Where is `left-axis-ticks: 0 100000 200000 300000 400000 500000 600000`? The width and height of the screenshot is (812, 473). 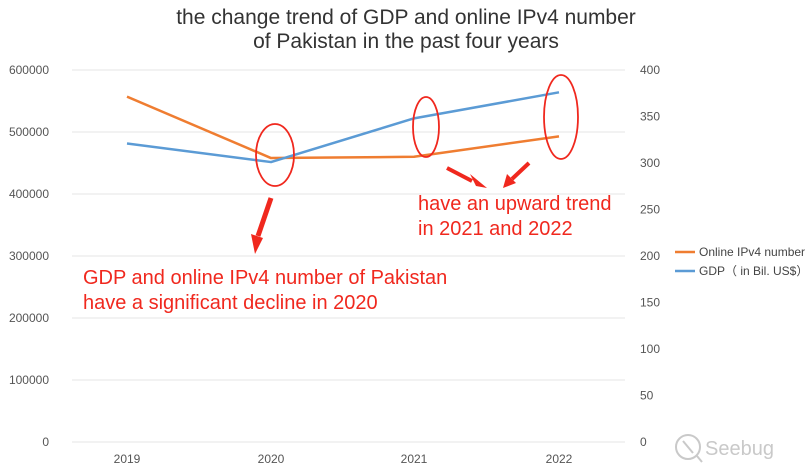
left-axis-ticks: 0 100000 200000 300000 400000 500000 600000 is located at coordinates (29, 256).